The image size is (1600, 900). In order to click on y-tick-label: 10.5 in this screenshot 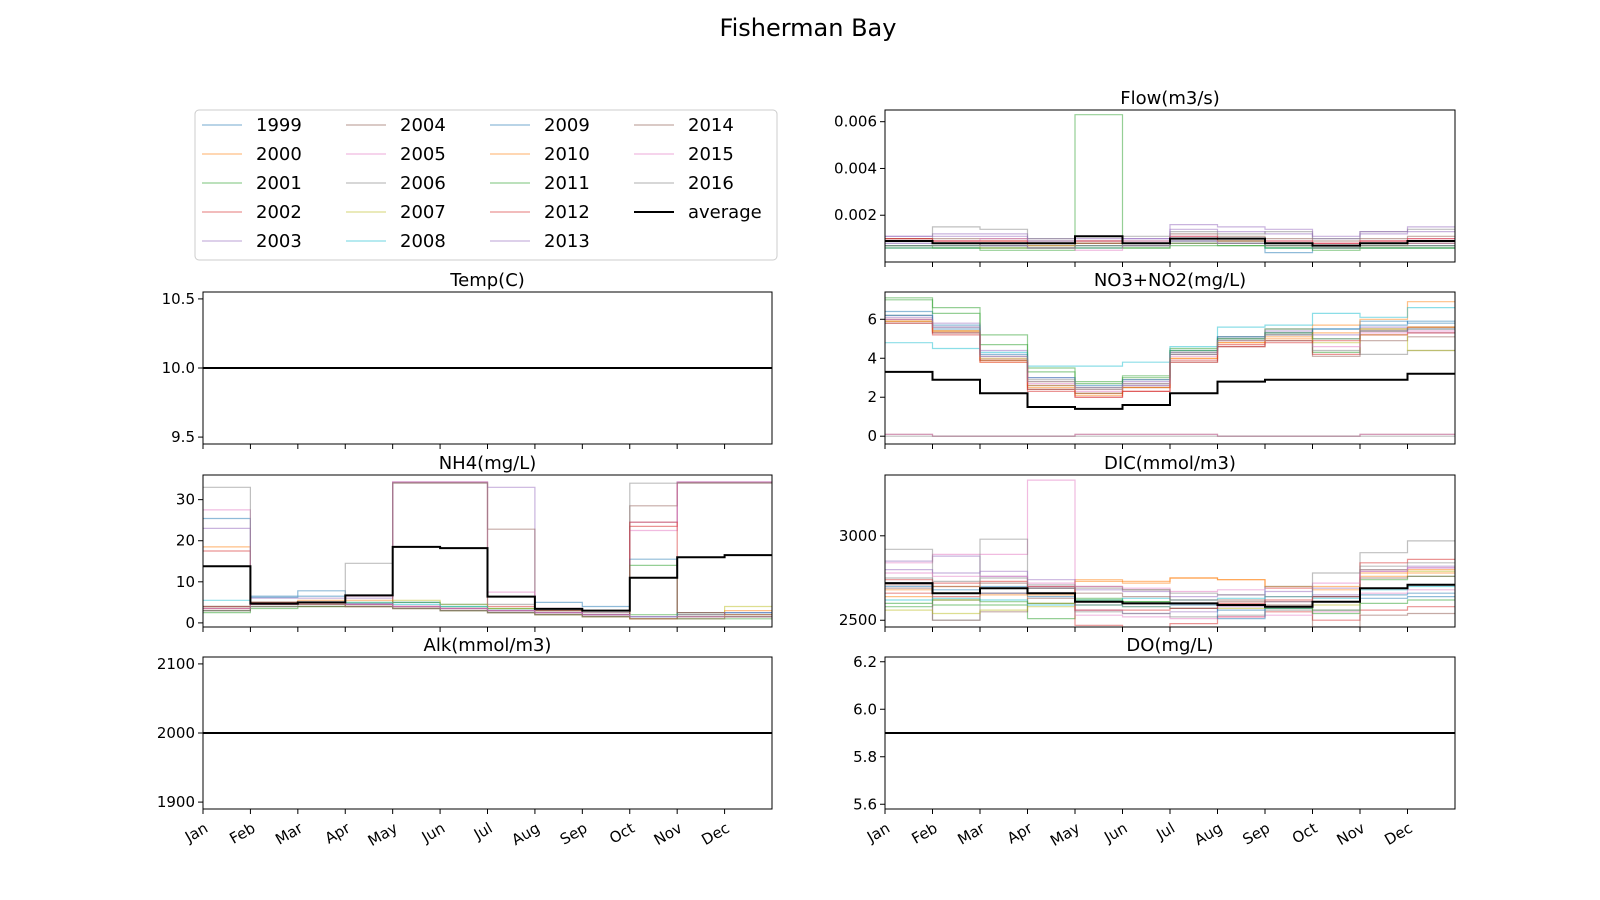, I will do `click(178, 299)`.